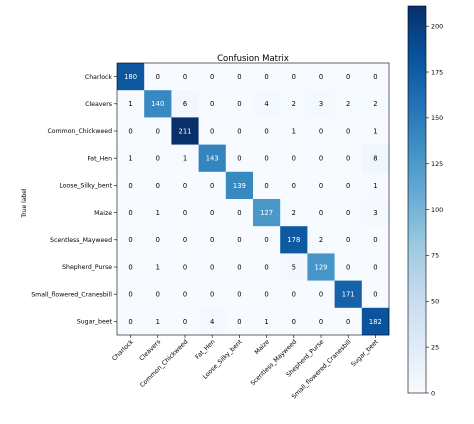  I want to click on y-tick-label: Charlock, so click(98, 77).